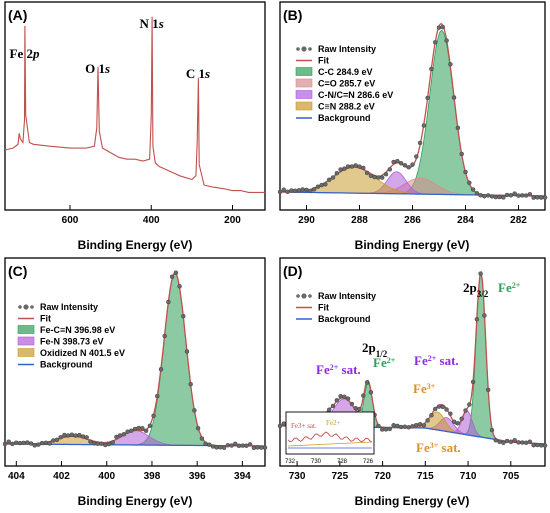 This screenshot has height=513, width=550. I want to click on inset-label: Fe2+, so click(333, 423).